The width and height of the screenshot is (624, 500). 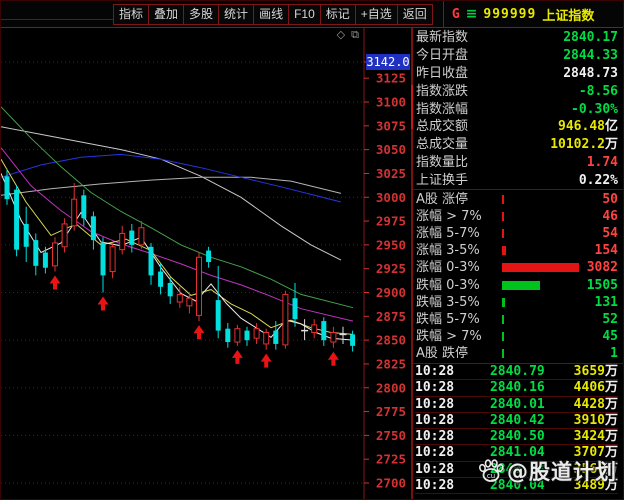 What do you see at coordinates (517, 353) in the screenshot?
I see `updown-row: A股 跌停 1` at bounding box center [517, 353].